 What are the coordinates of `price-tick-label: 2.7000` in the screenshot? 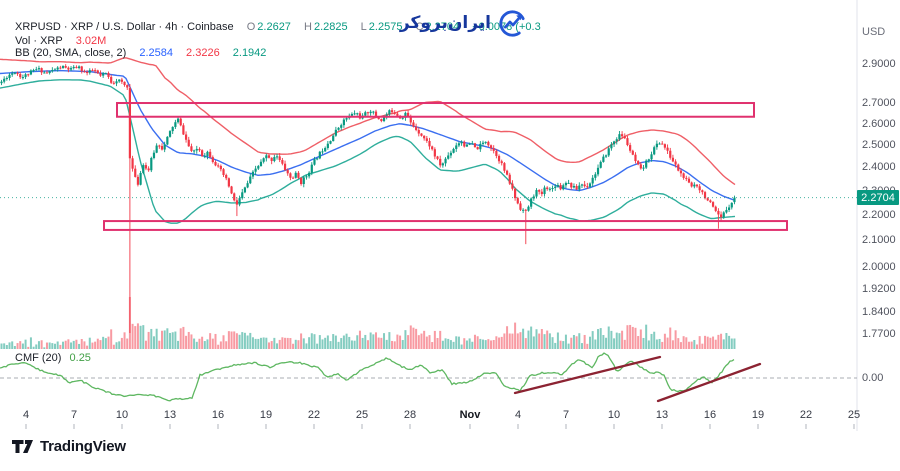 It's located at (879, 103).